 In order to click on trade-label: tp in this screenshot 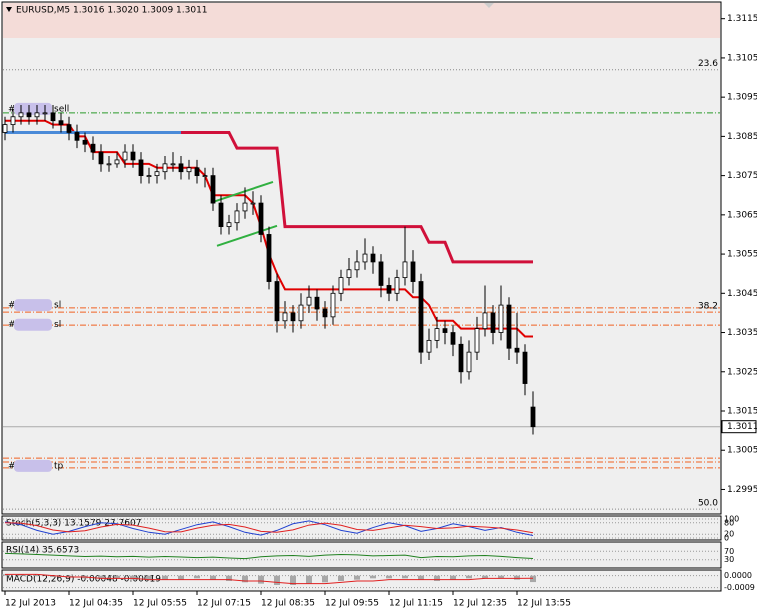, I will do `click(59, 466)`.